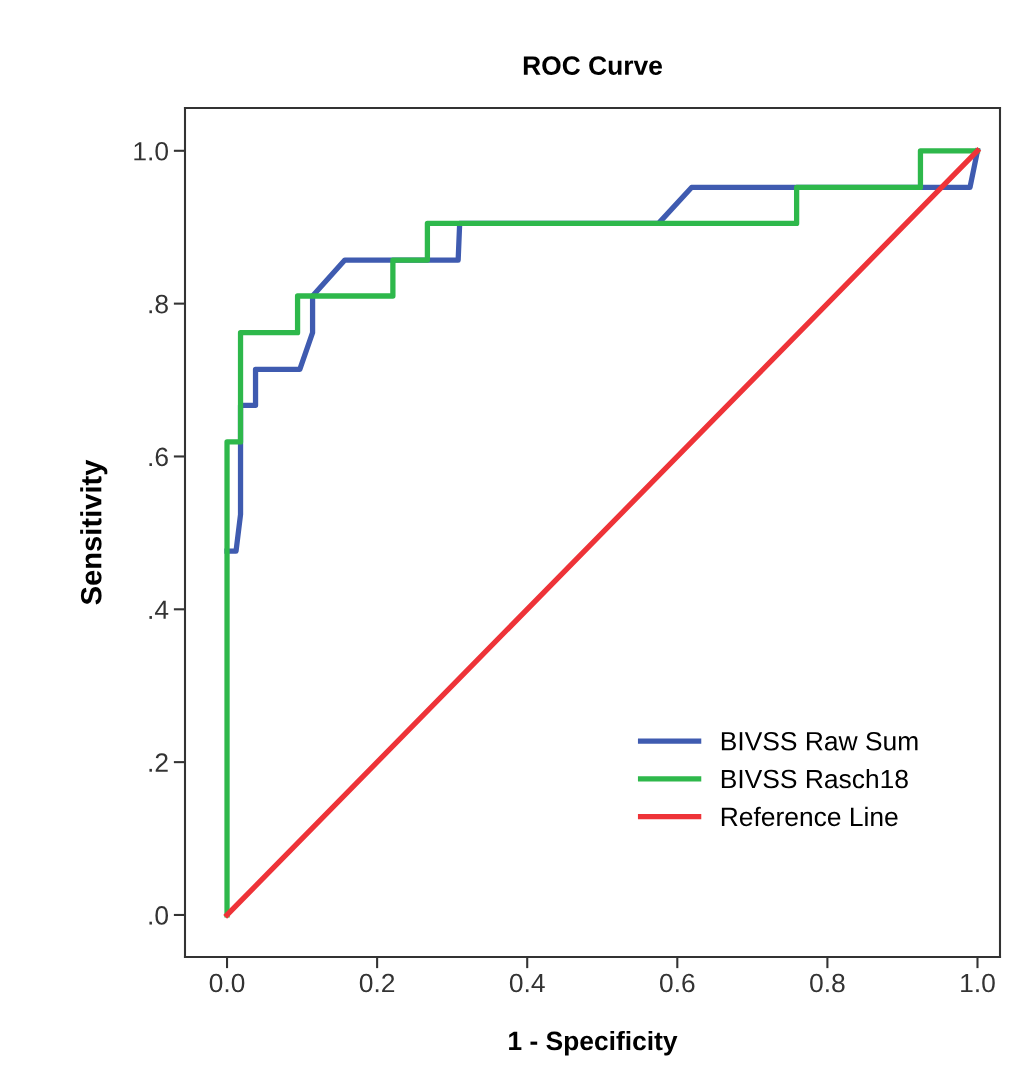 The height and width of the screenshot is (1088, 1014). What do you see at coordinates (94, 532) in the screenshot?
I see `y-axis-title: Sensitivity` at bounding box center [94, 532].